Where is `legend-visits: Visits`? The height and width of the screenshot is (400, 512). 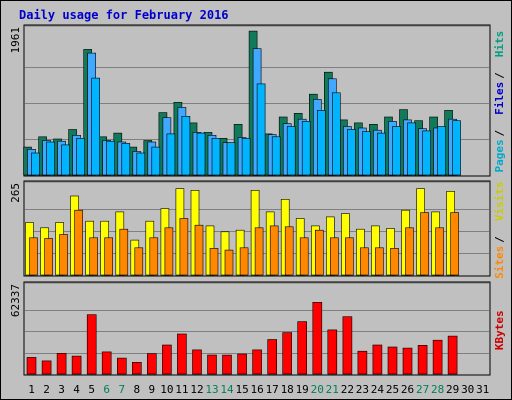
legend-visits: Visits is located at coordinates (499, 202).